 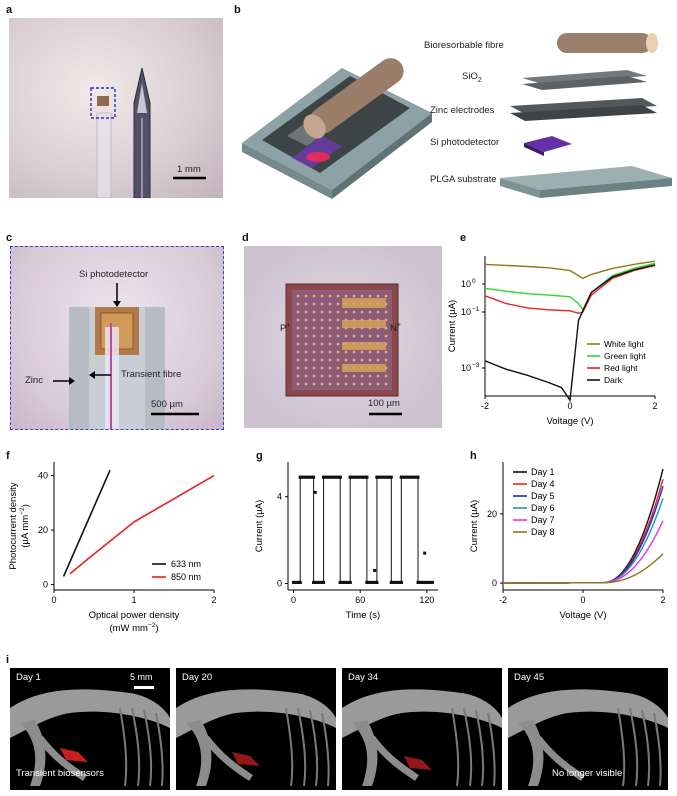 I want to click on y-tick-label: 4, so click(x=279, y=497).